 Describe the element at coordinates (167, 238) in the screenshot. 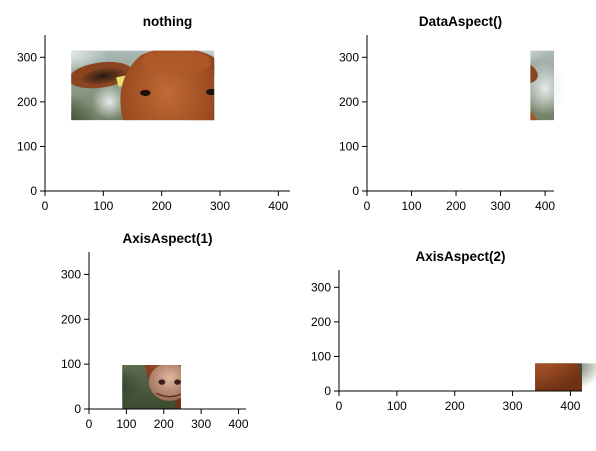

I see `panel-title: AxisAspect(1)` at that location.